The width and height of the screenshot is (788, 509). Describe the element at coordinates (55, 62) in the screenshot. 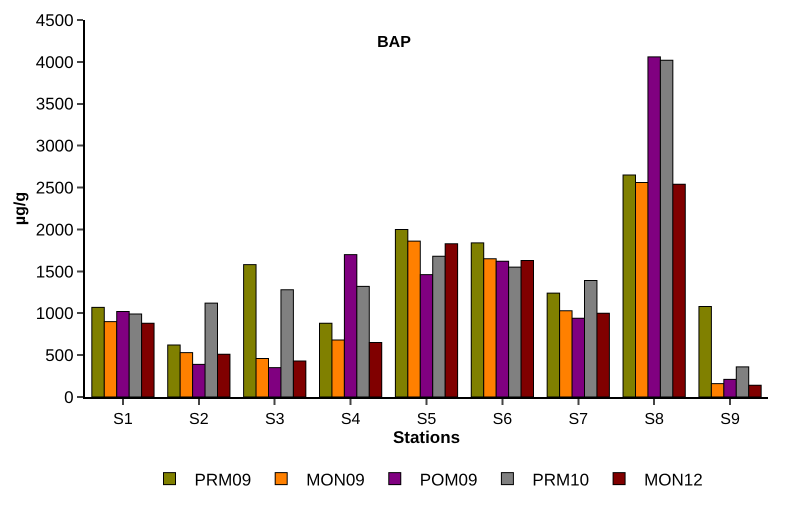

I see `y-tick-label: 4000` at that location.